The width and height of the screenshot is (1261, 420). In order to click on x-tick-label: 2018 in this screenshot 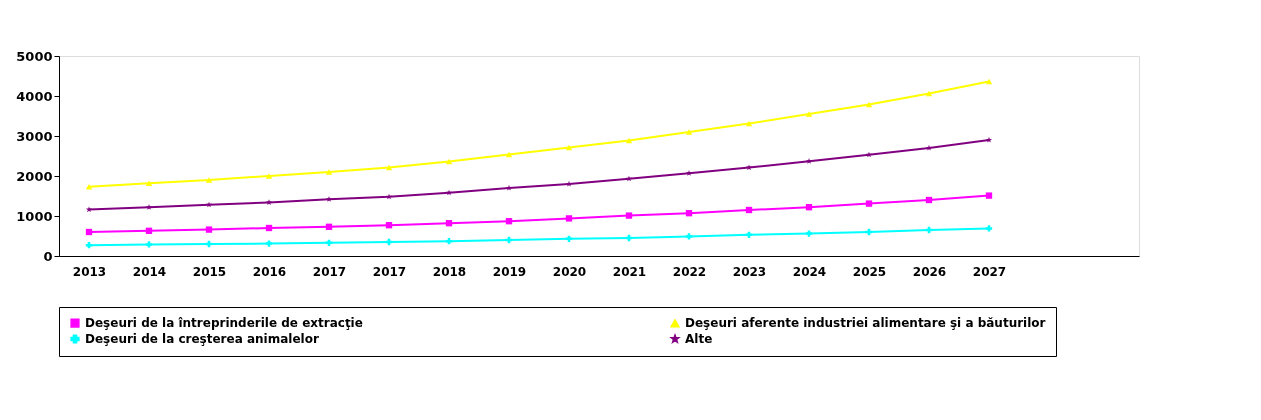, I will do `click(449, 271)`.